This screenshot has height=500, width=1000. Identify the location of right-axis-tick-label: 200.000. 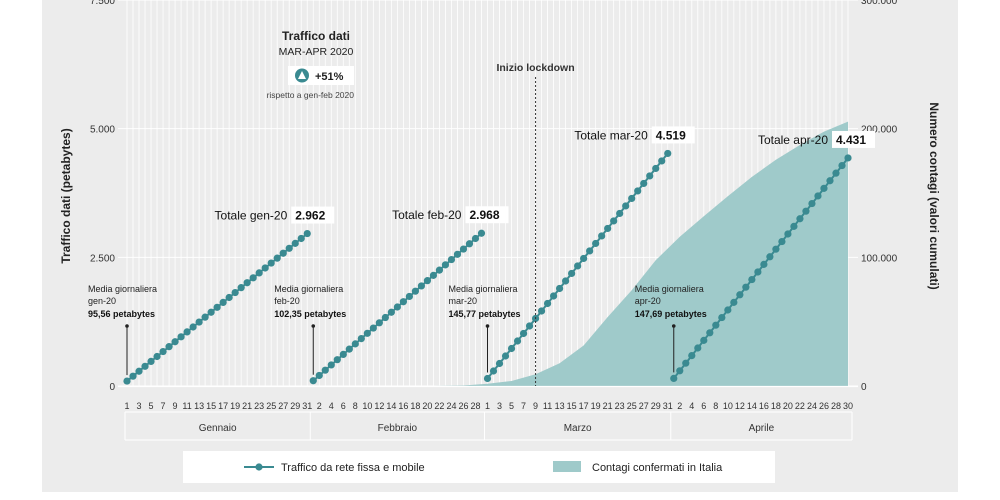
(879, 130).